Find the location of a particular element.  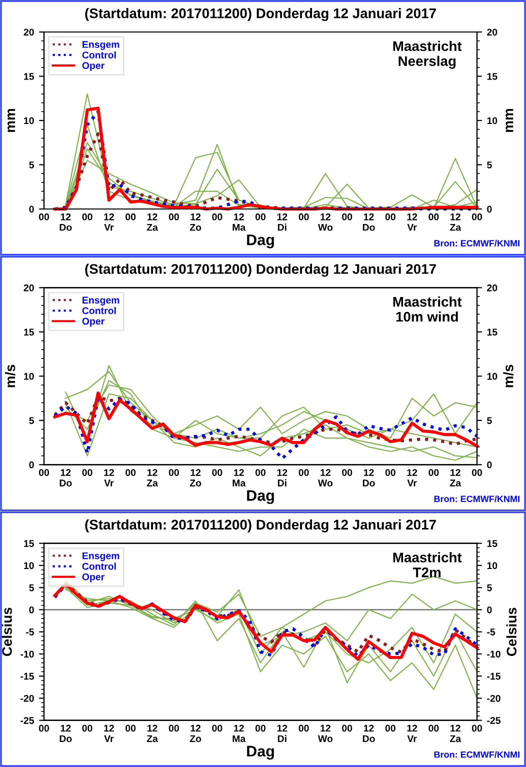

y-tick-label: -20 is located at coordinates (27, 698).